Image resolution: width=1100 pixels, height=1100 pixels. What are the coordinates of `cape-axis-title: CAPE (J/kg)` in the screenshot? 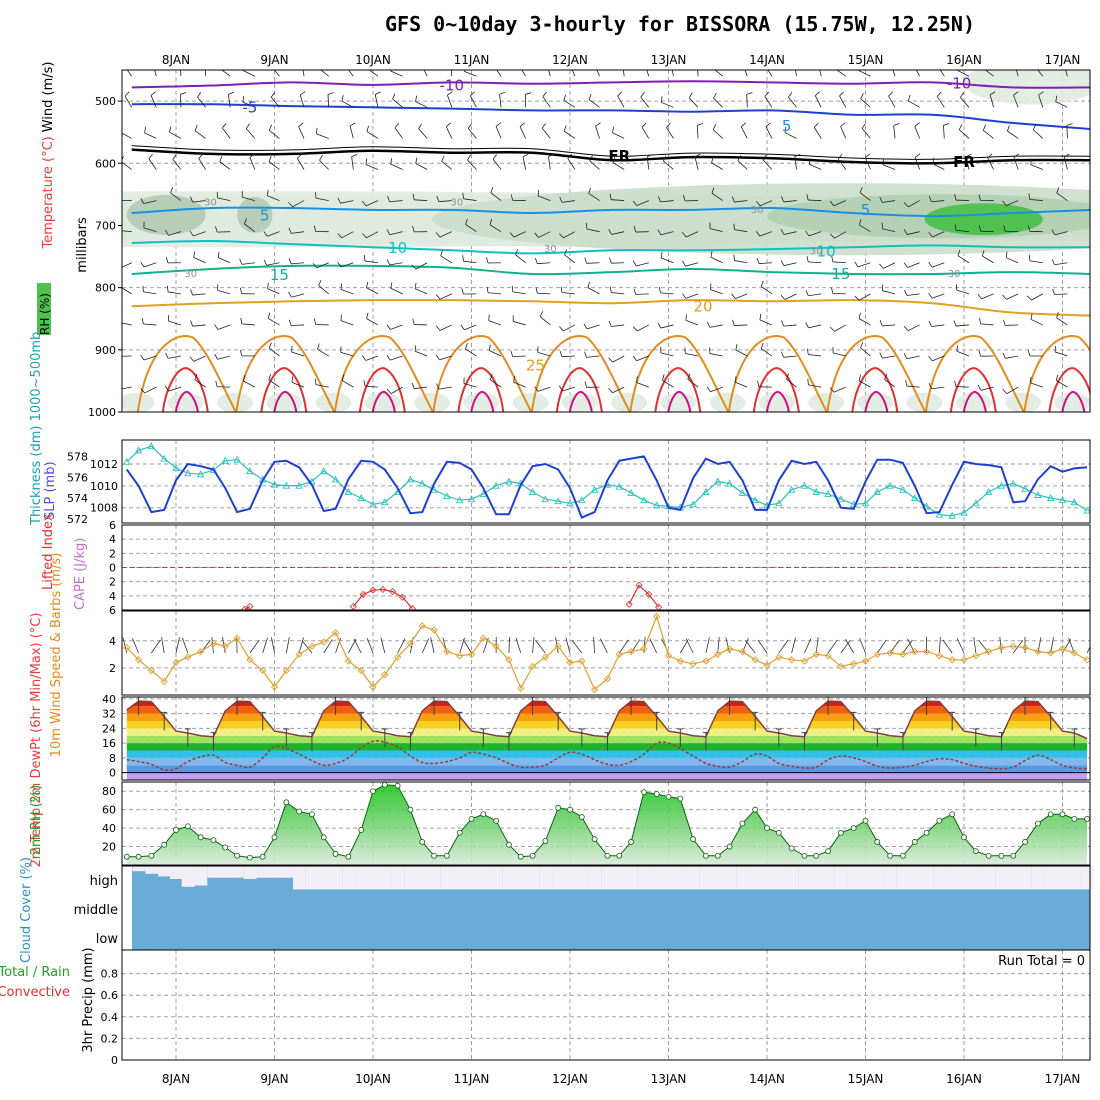 It's located at (80, 574).